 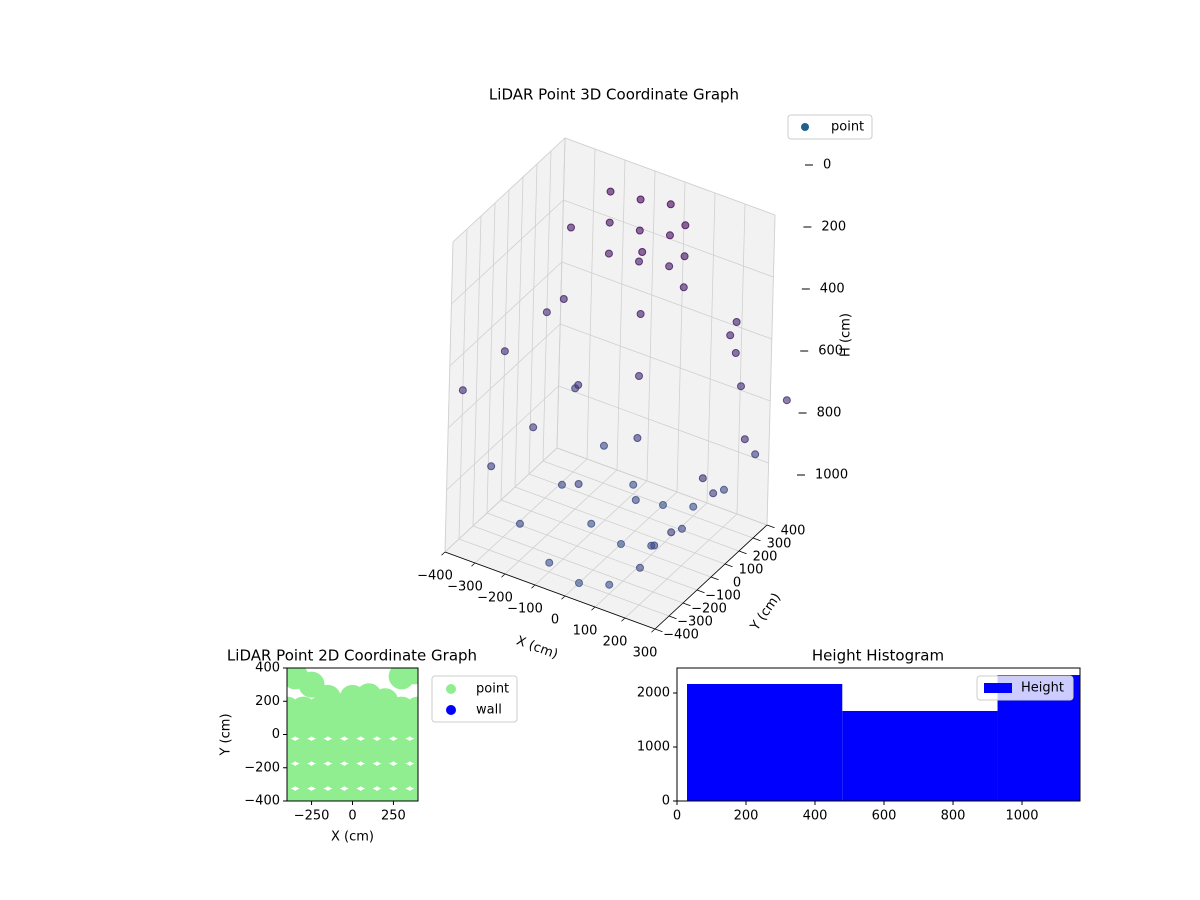 What do you see at coordinates (723, 596) in the screenshot?
I see `y-tick-label: −100` at bounding box center [723, 596].